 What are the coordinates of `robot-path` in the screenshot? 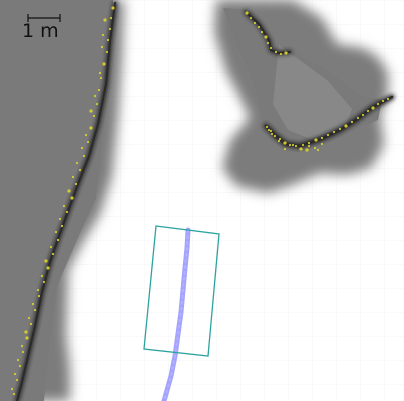 It's located at (176, 314).